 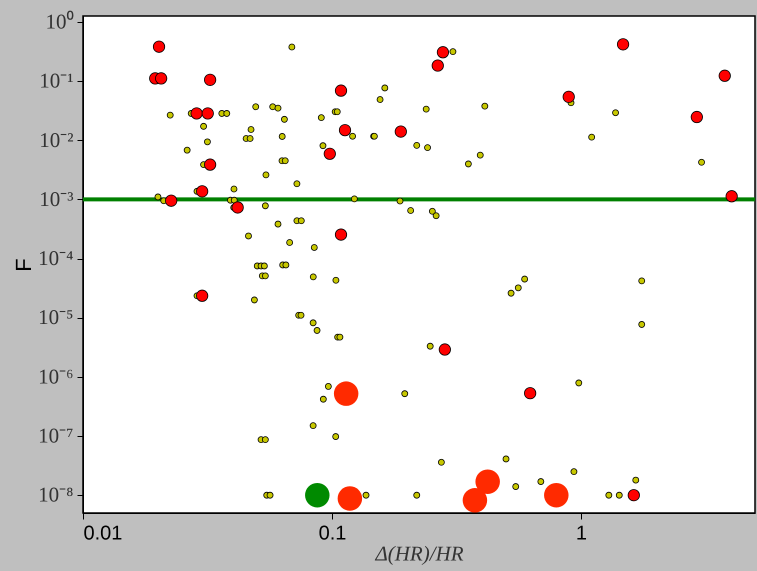 I want to click on x-tick-label: 0.01, so click(x=103, y=533).